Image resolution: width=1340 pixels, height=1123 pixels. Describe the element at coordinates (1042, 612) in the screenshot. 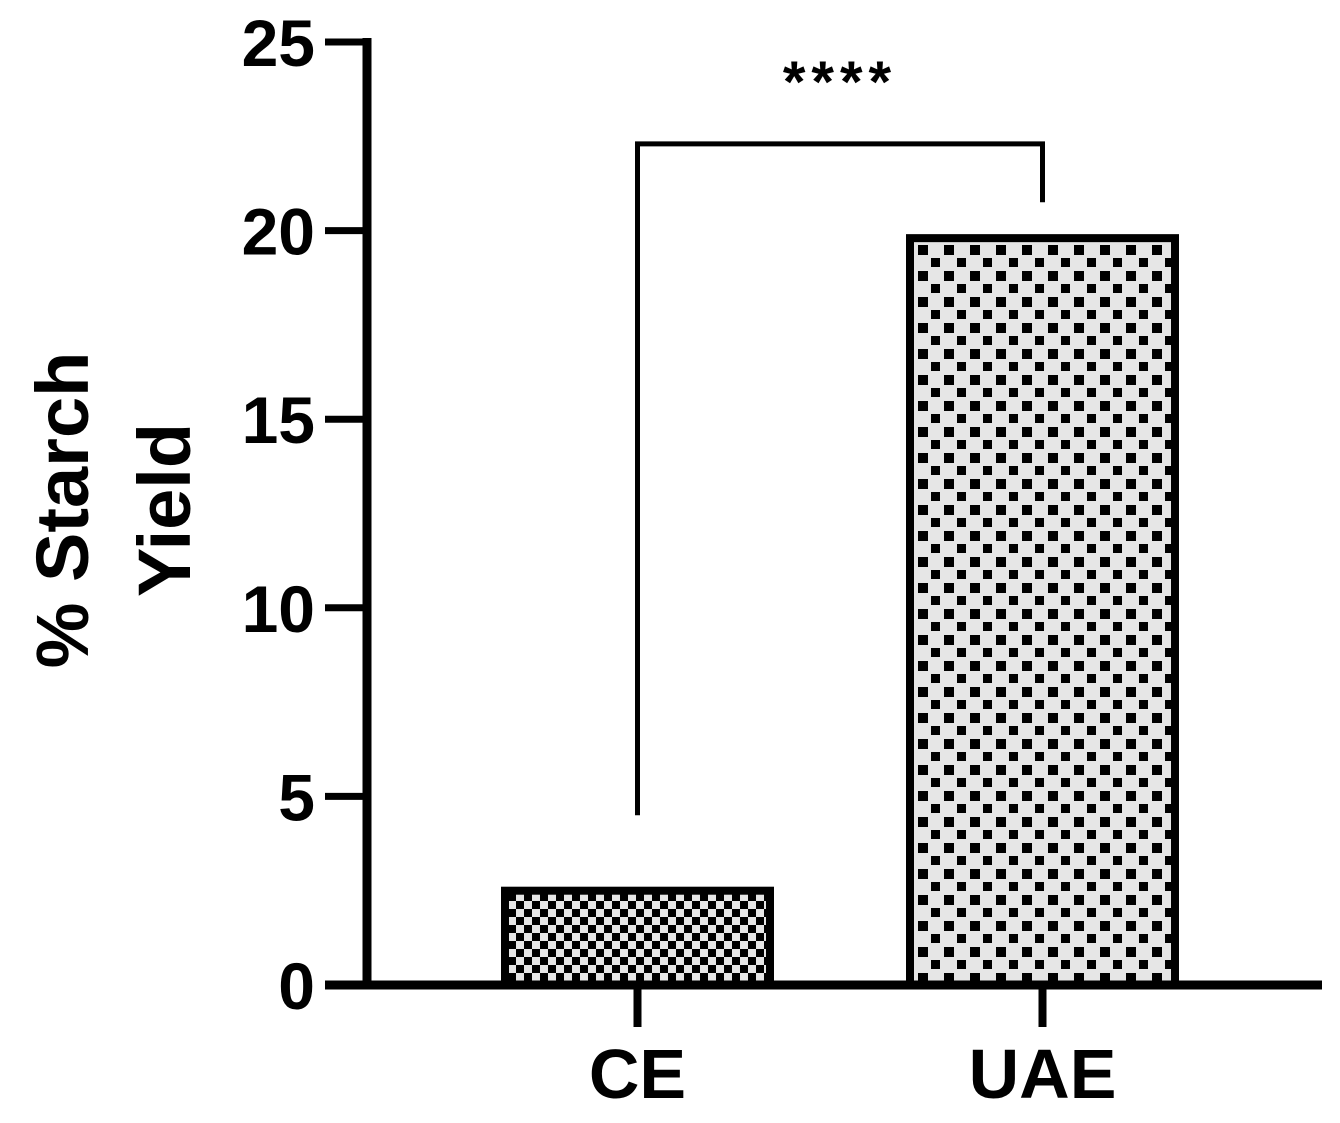

I see `bar-uae` at that location.